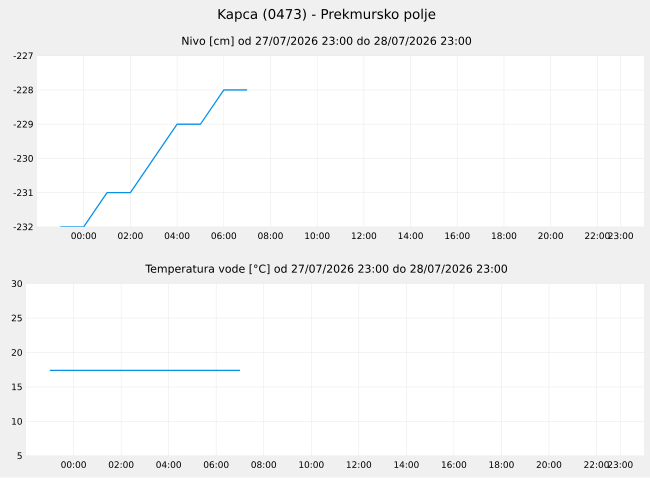 This screenshot has height=478, width=650. What do you see at coordinates (23, 192) in the screenshot?
I see `y-tick-label: -231` at bounding box center [23, 192].